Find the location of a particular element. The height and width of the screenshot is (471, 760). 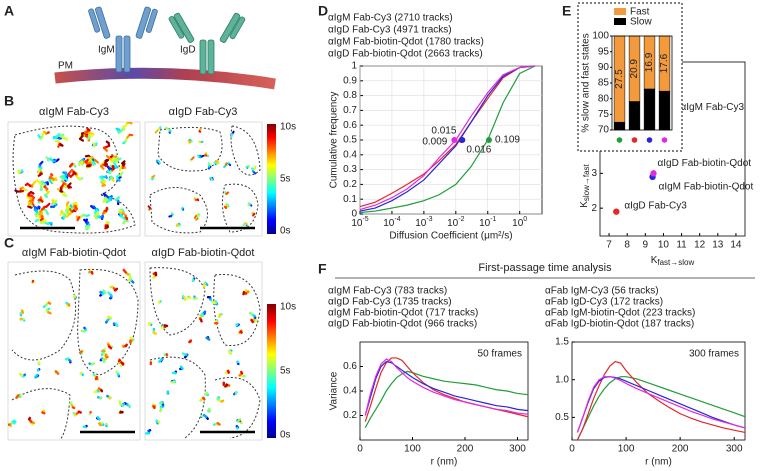

axis-label: Kfast→slow is located at coordinates (673, 261).